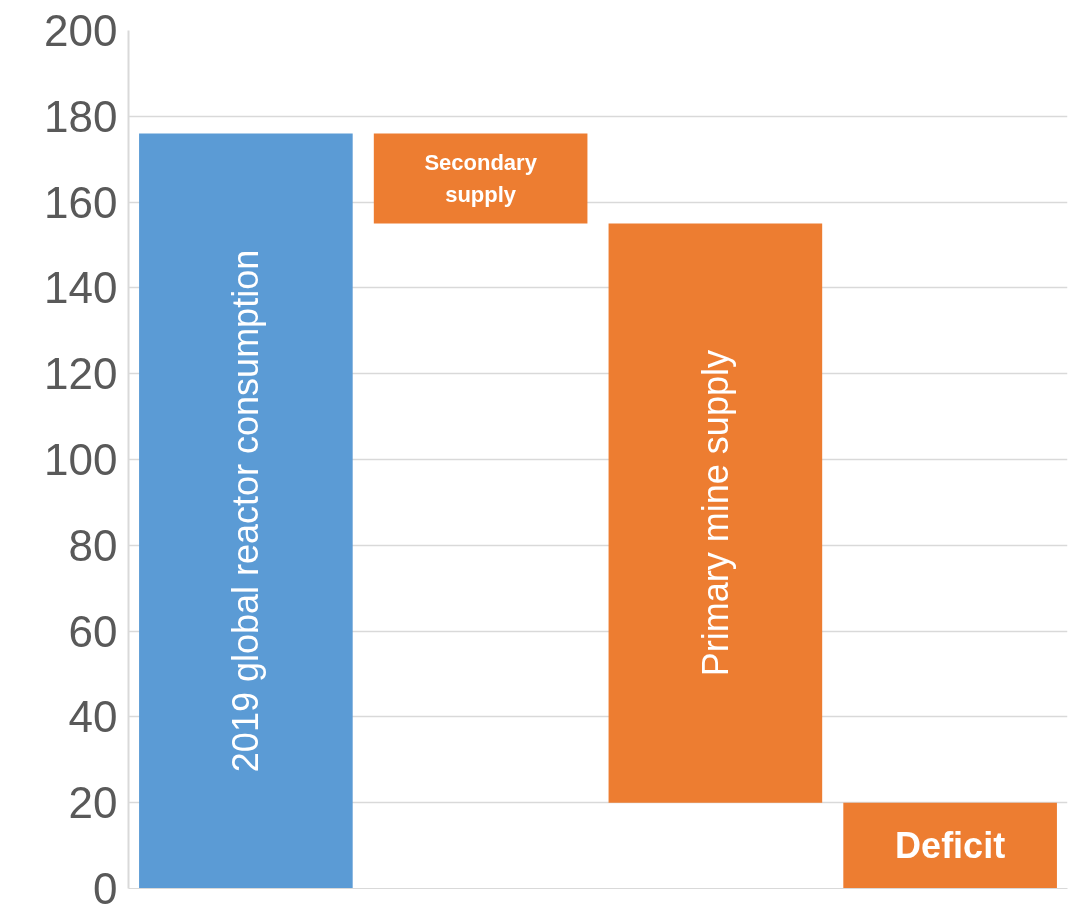 This screenshot has width=1069, height=912. Describe the element at coordinates (81, 116) in the screenshot. I see `y-tick-label: 180` at that location.